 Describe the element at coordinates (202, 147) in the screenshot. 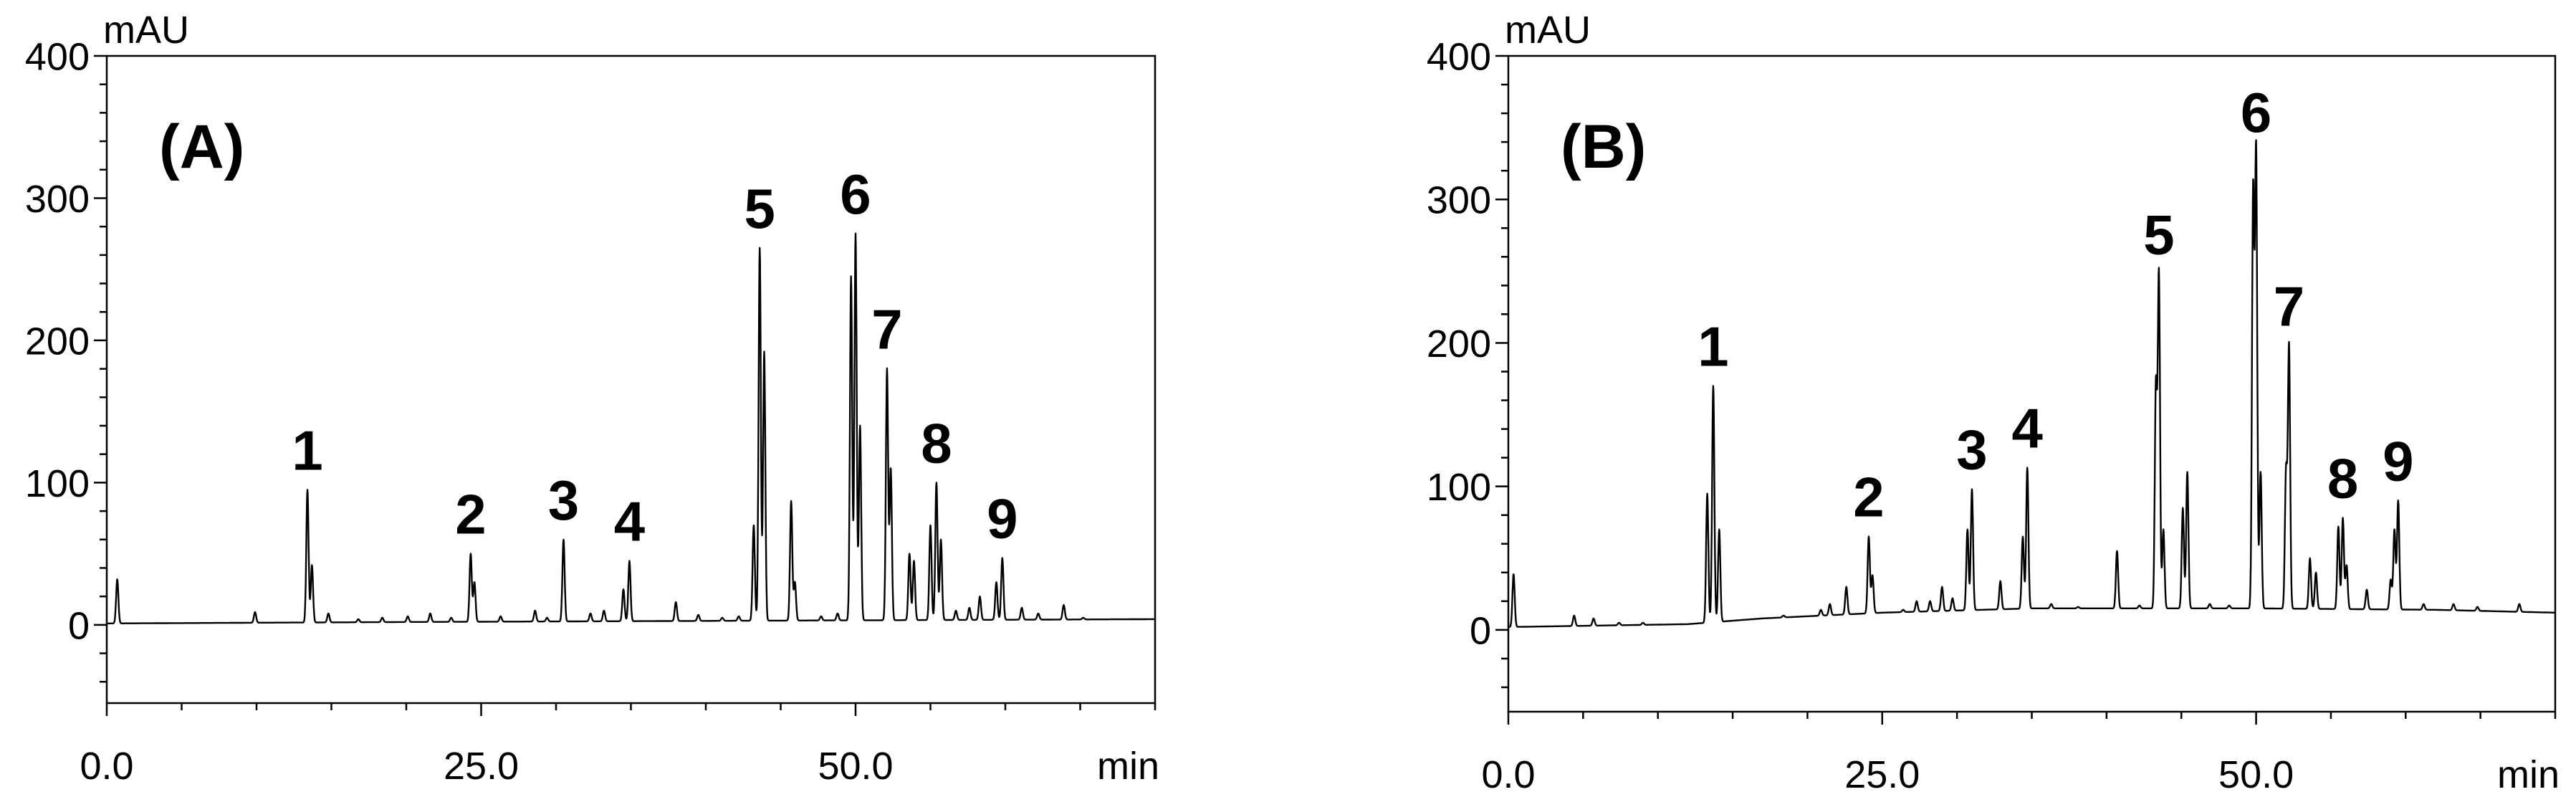

I see `panel-label: (A)` at that location.